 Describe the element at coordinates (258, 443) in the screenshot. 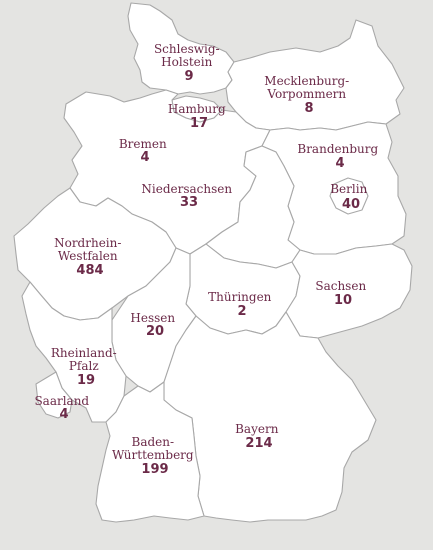

I see `state-value: 214` at that location.